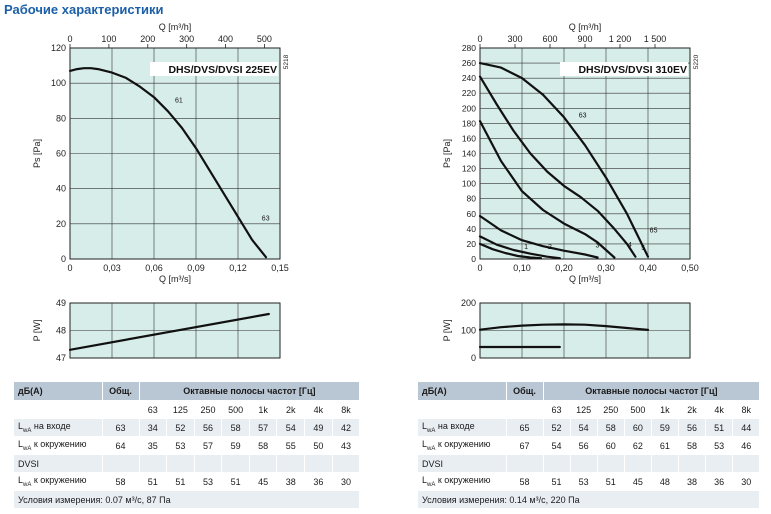 The image size is (771, 514). Describe the element at coordinates (153, 409) in the screenshot. I see `band-label: 63` at that location.